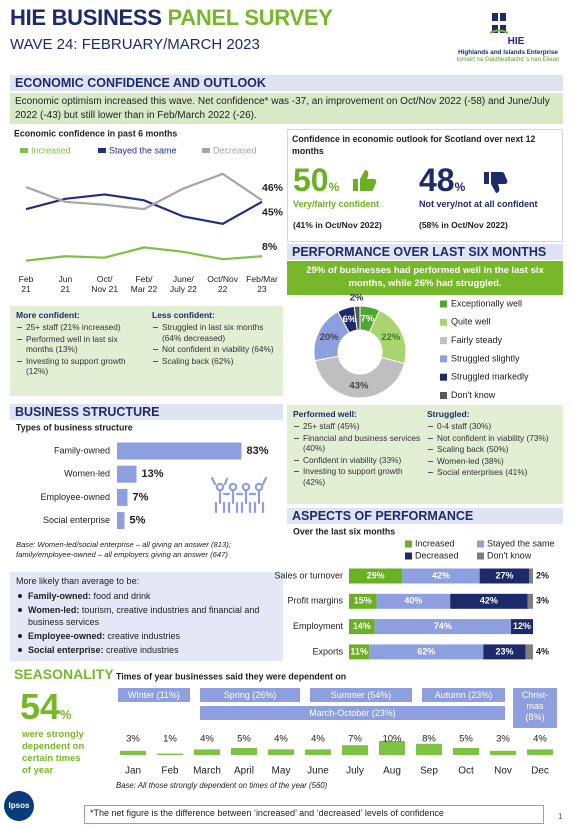 The image size is (572, 829). I want to click on list-item: Not confident in viability (64%), so click(215, 349).